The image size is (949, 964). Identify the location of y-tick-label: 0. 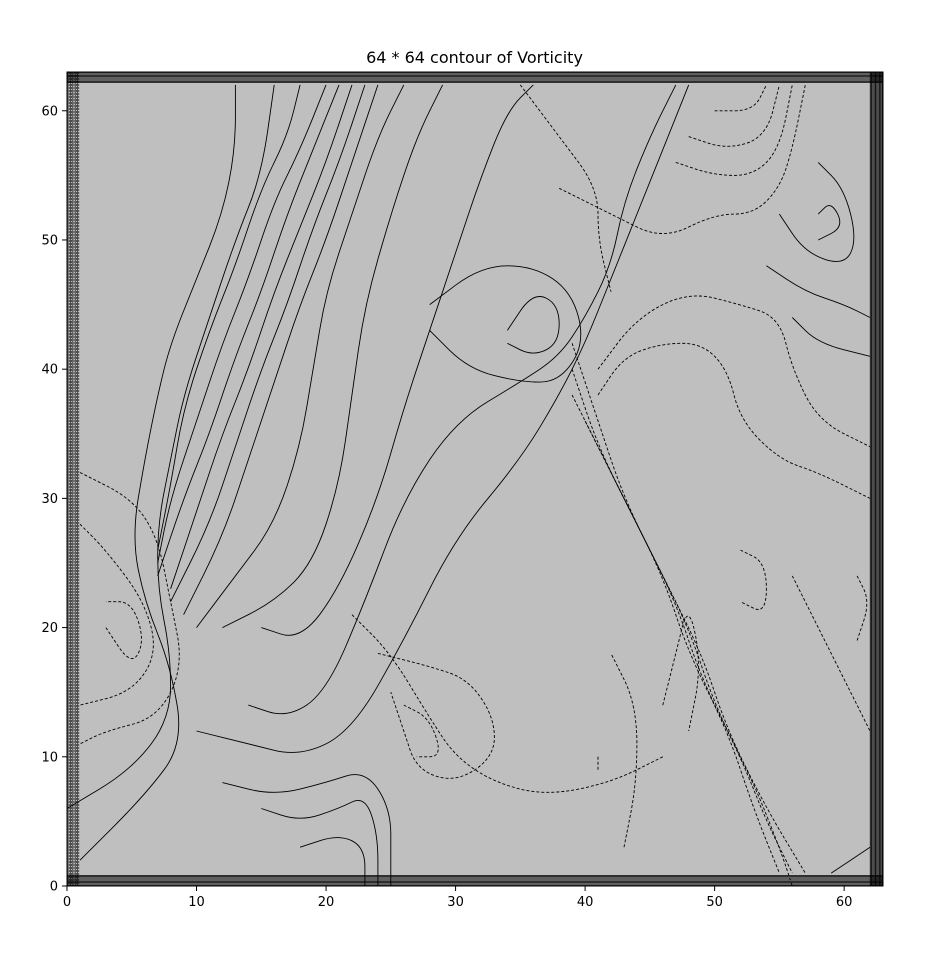
(54, 887).